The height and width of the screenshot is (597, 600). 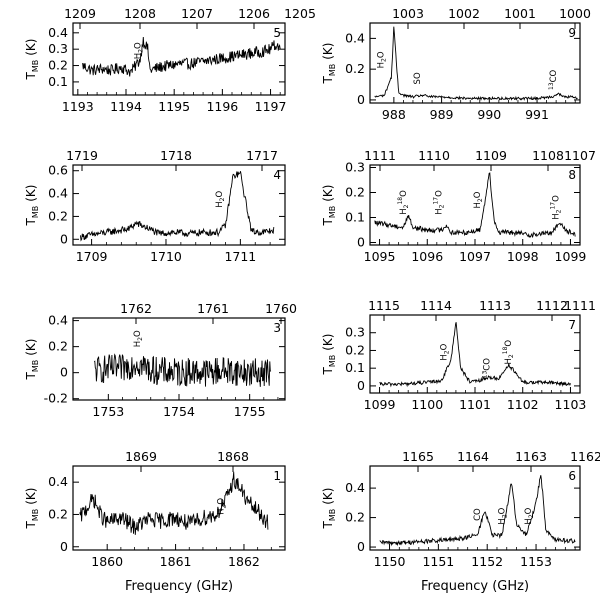 What do you see at coordinates (418, 456) in the screenshot?
I see `top-tick-label: 1165` at bounding box center [418, 456].